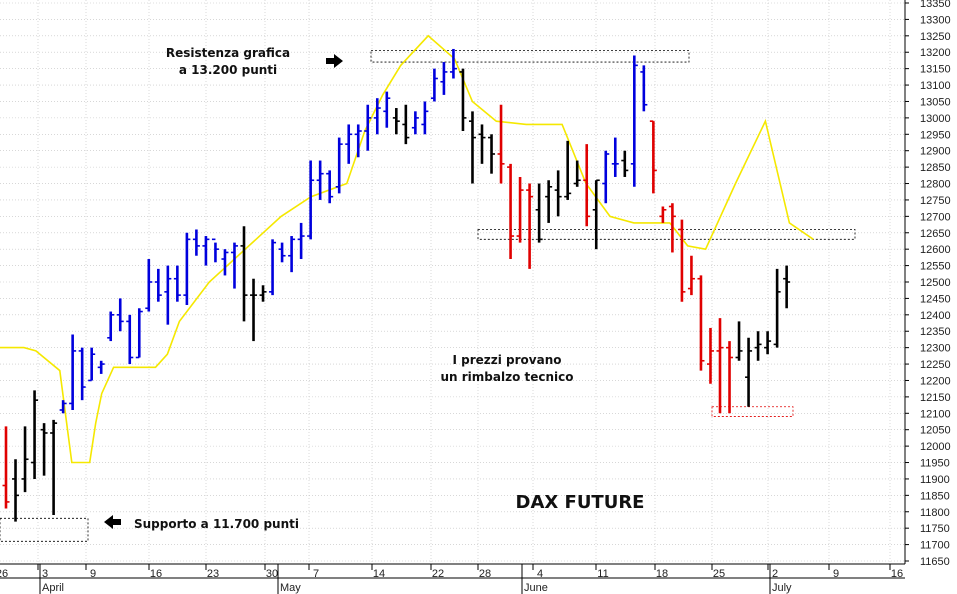  What do you see at coordinates (530, 56) in the screenshot?
I see `level-box-resistance` at bounding box center [530, 56].